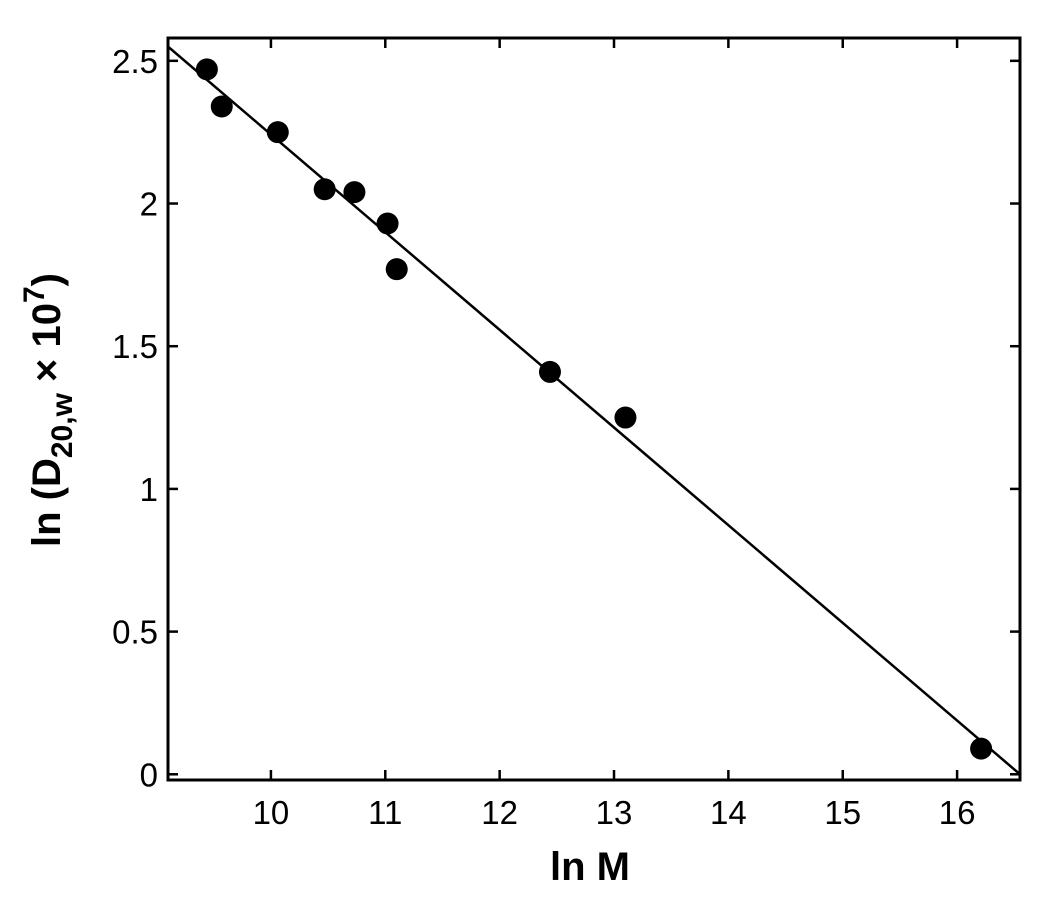  I want to click on x-tick-label: 10, so click(271, 812).